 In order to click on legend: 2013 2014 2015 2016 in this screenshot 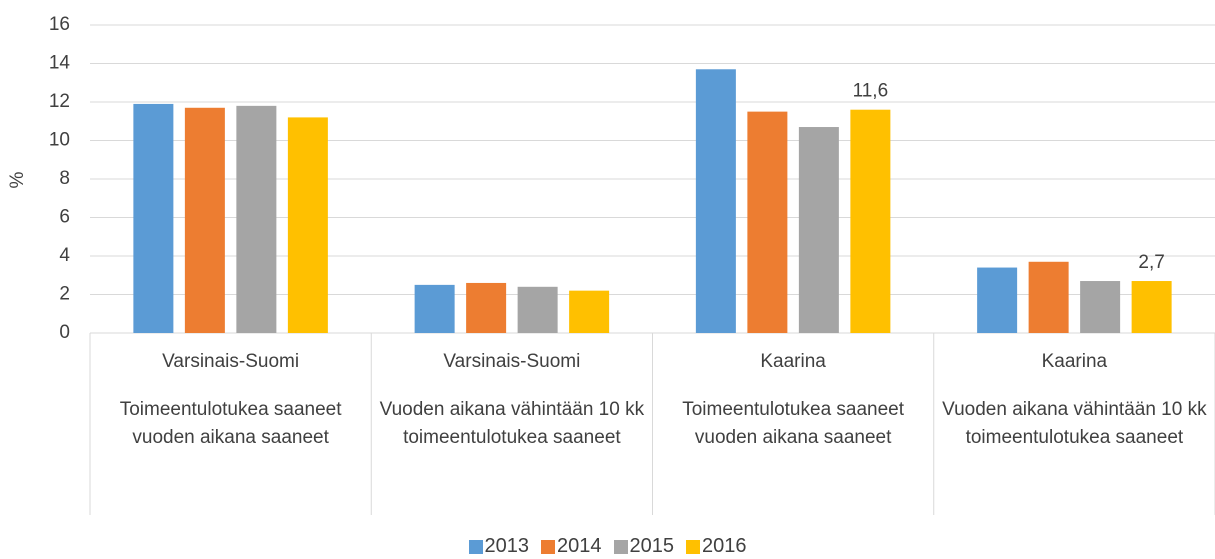, I will do `click(607, 546)`.